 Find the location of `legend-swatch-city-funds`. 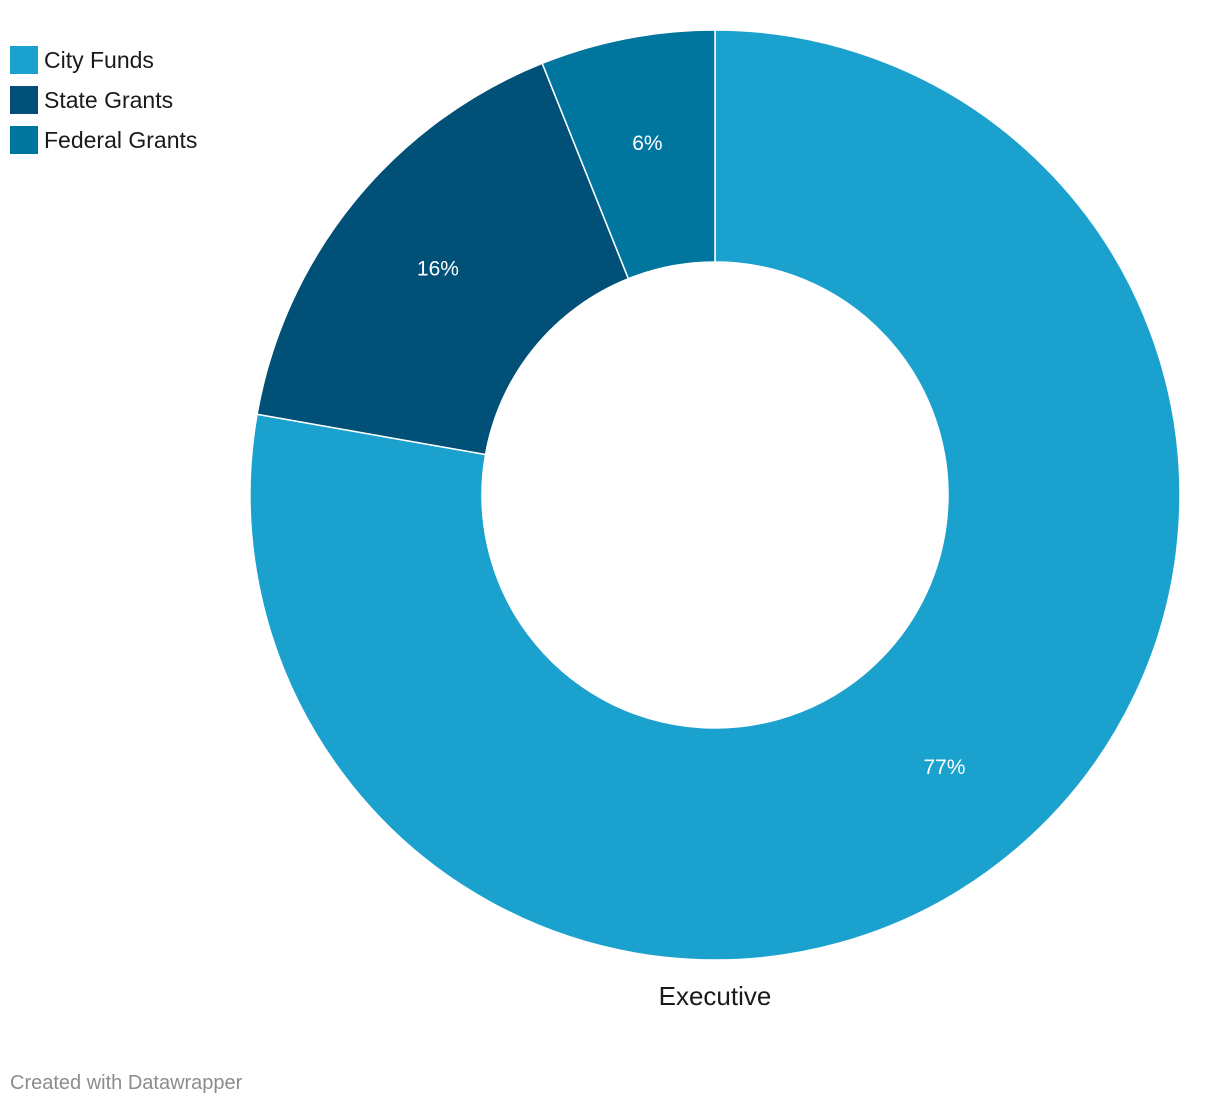

legend-swatch-city-funds is located at coordinates (24, 60).